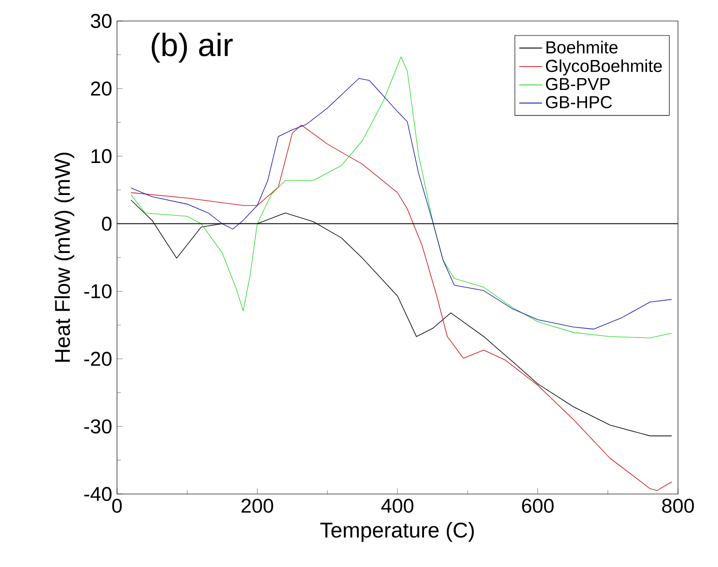 Image resolution: width=718 pixels, height=567 pixels. What do you see at coordinates (102, 156) in the screenshot?
I see `y-tick-label: 10` at bounding box center [102, 156].